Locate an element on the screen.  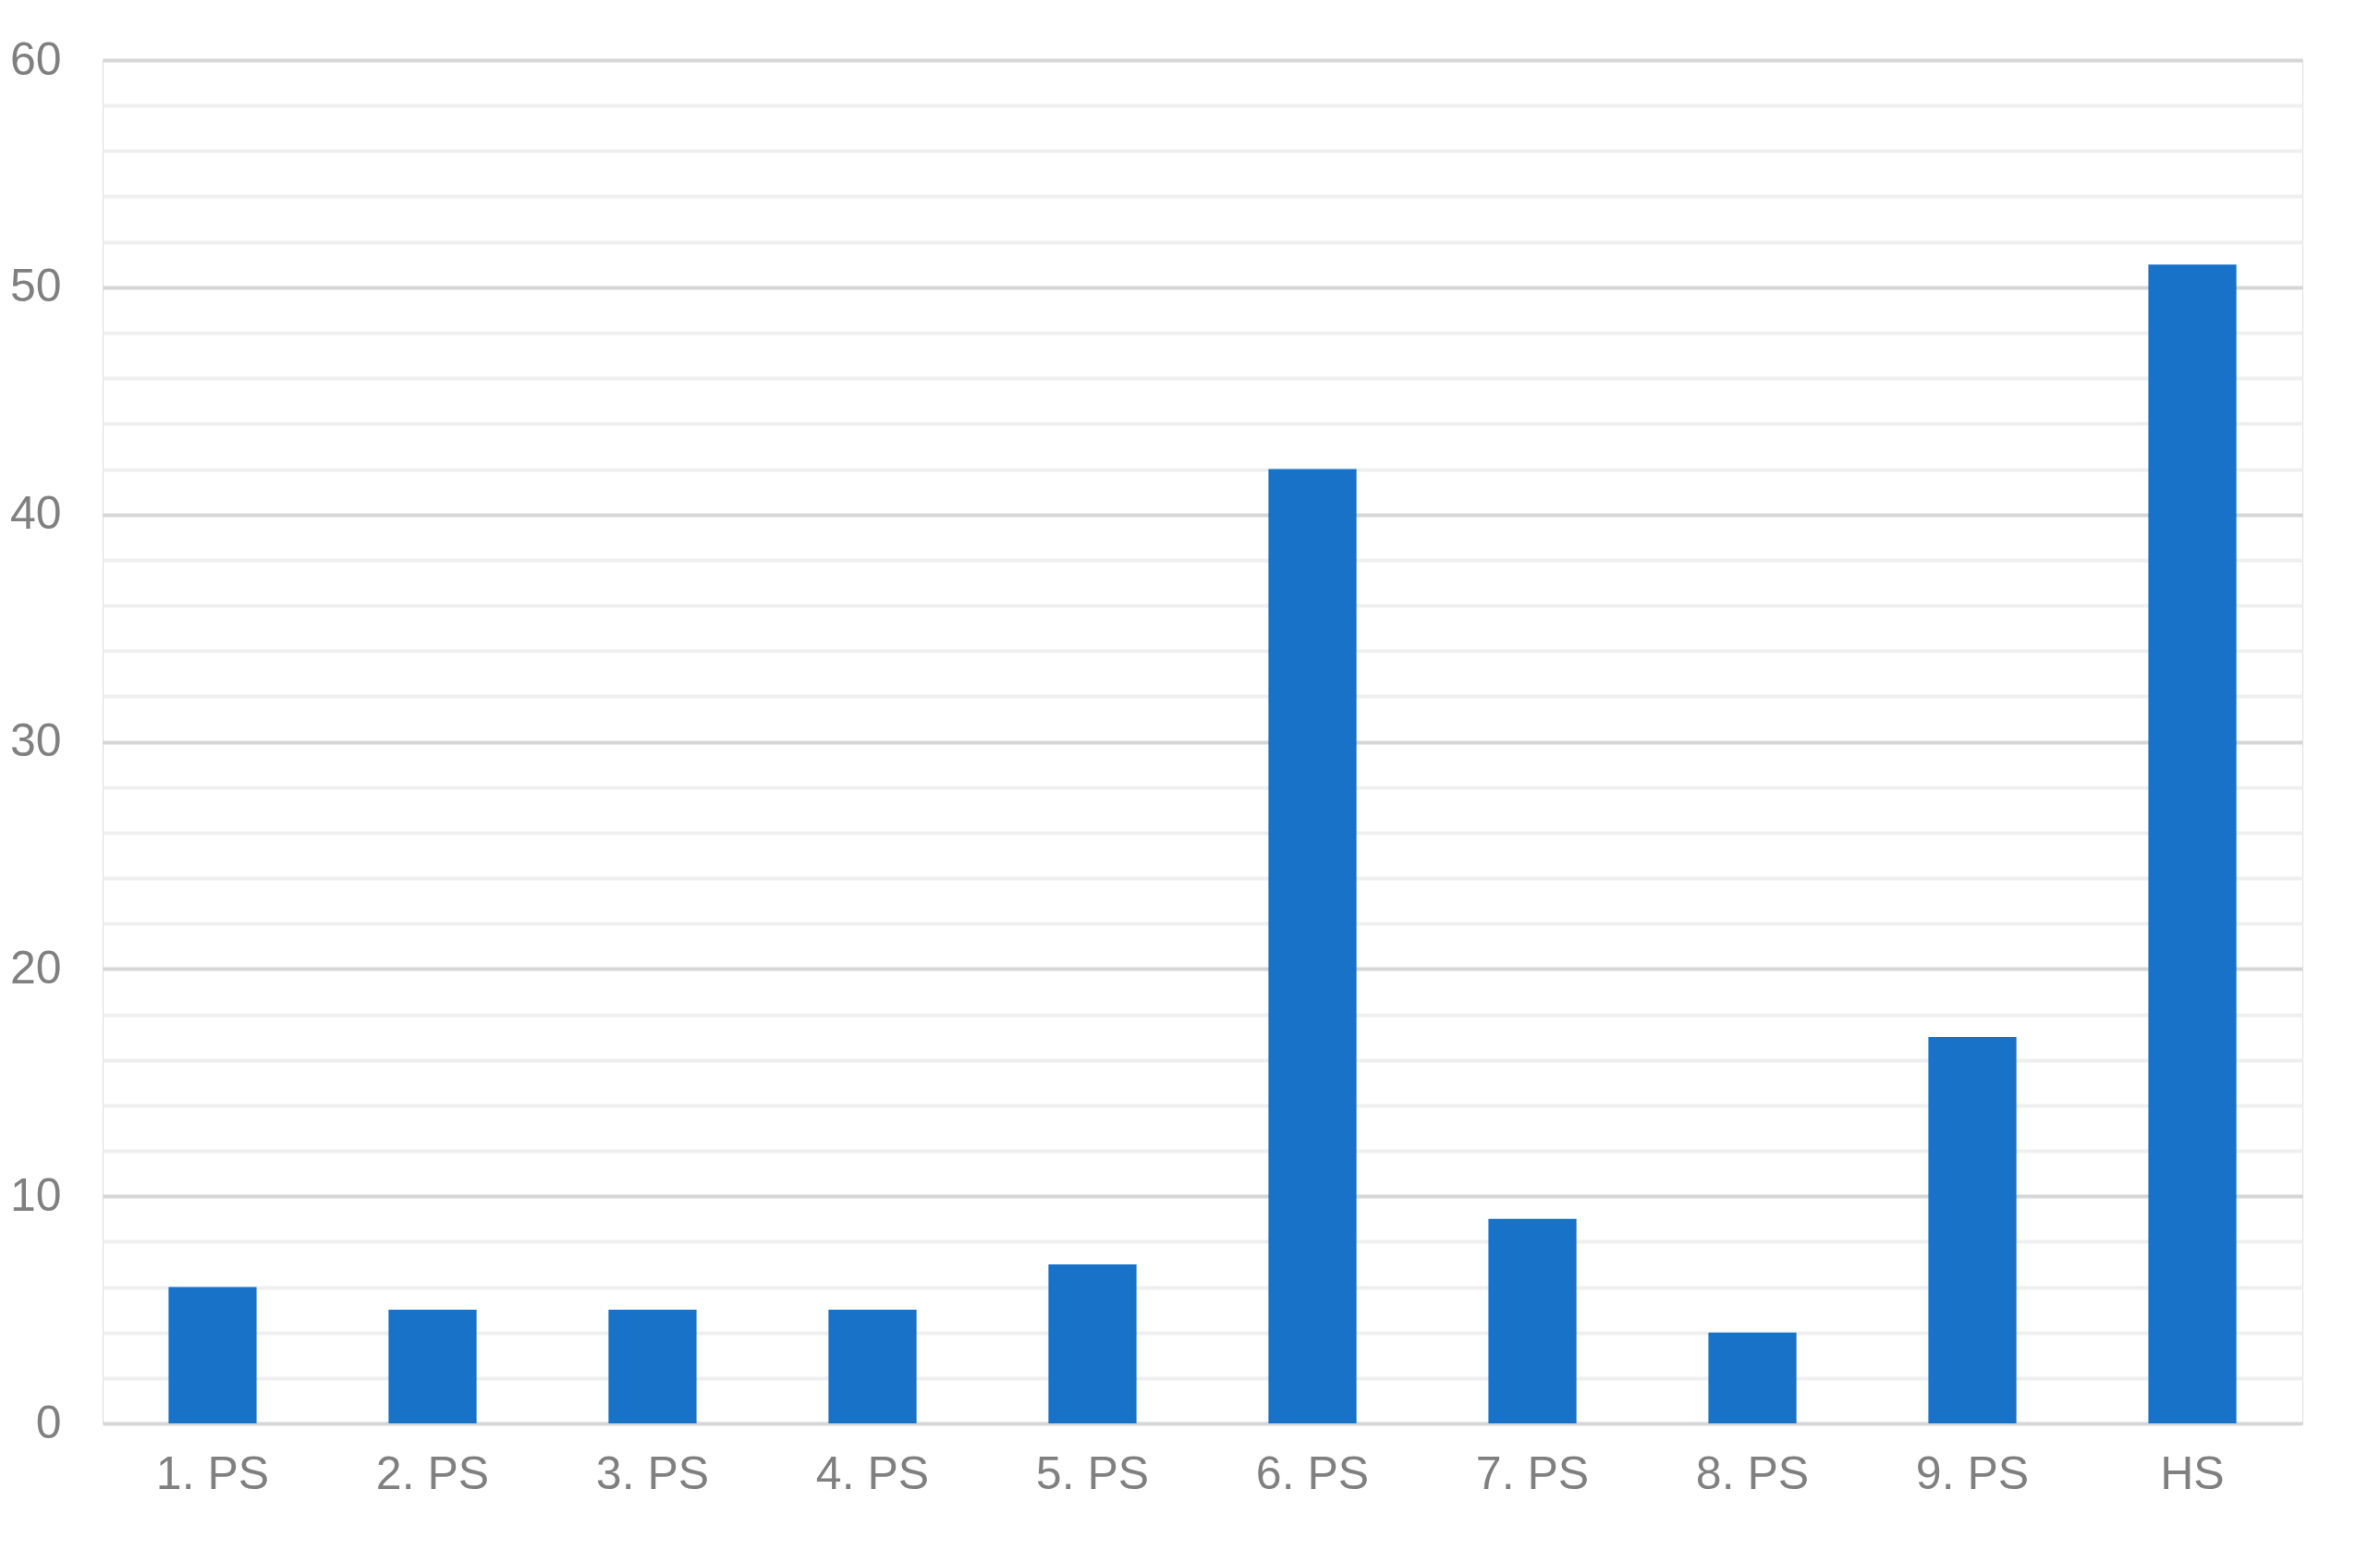
x-tick-label: 1. PS is located at coordinates (212, 1472).